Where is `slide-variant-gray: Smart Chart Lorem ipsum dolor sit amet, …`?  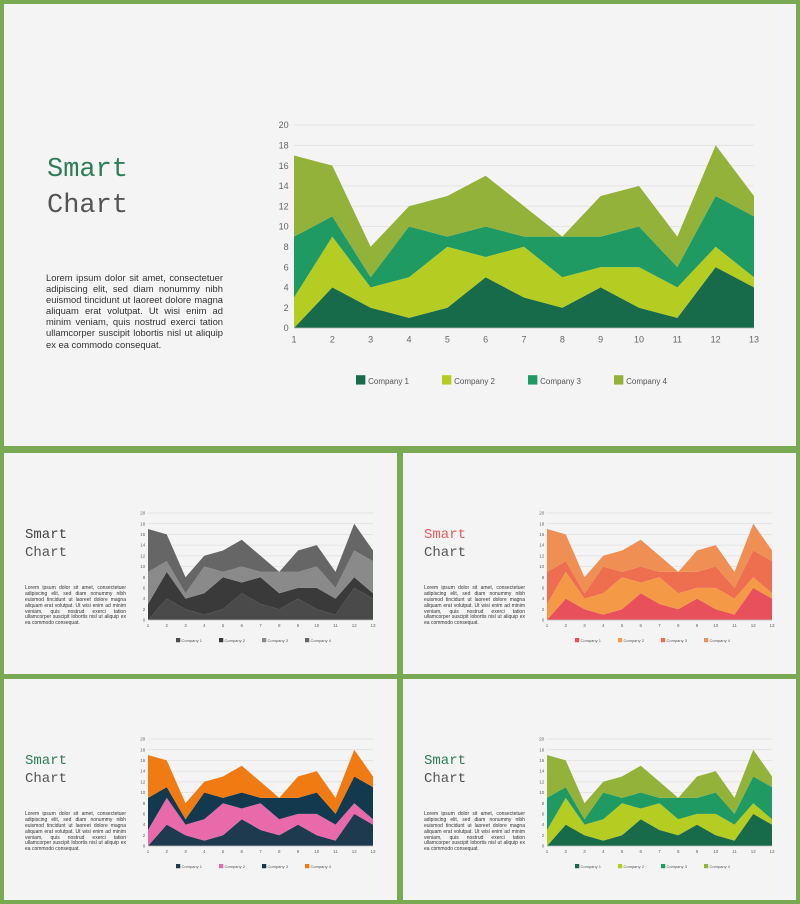 slide-variant-gray: Smart Chart Lorem ipsum dolor sit amet, … is located at coordinates (200, 563).